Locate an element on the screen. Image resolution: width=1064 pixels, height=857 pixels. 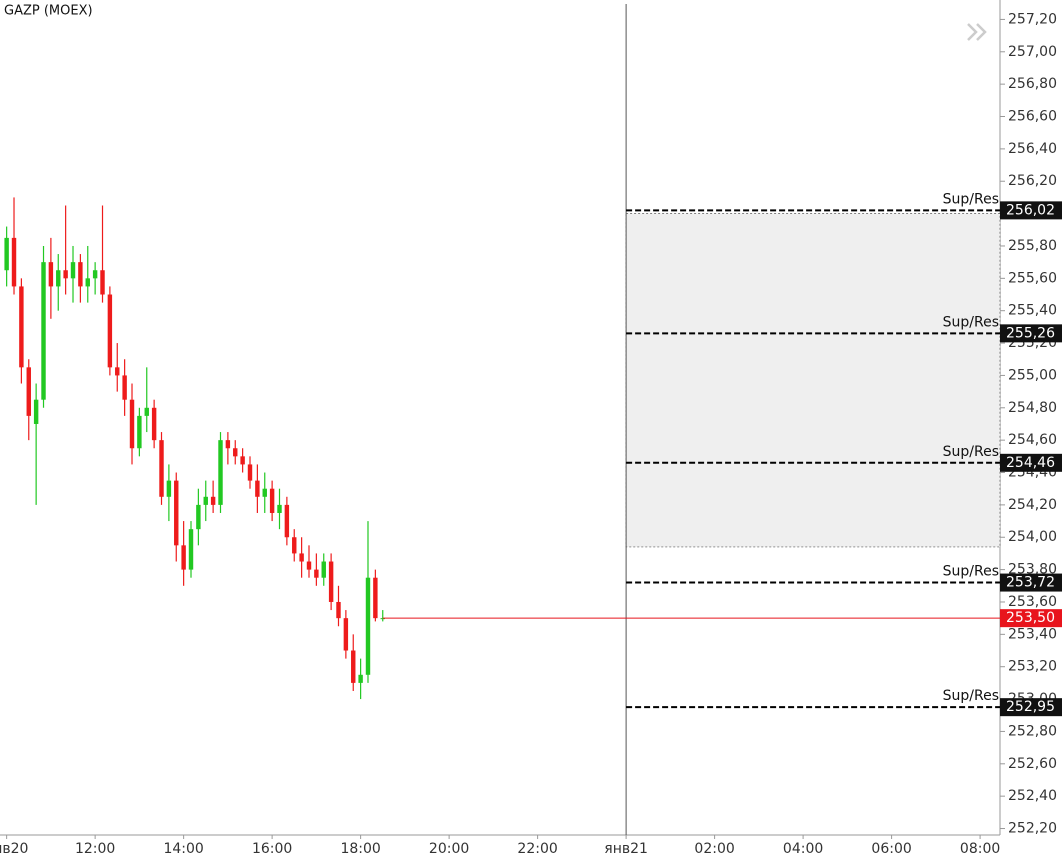
y-tick-label: 257,20 is located at coordinates (1032, 19).